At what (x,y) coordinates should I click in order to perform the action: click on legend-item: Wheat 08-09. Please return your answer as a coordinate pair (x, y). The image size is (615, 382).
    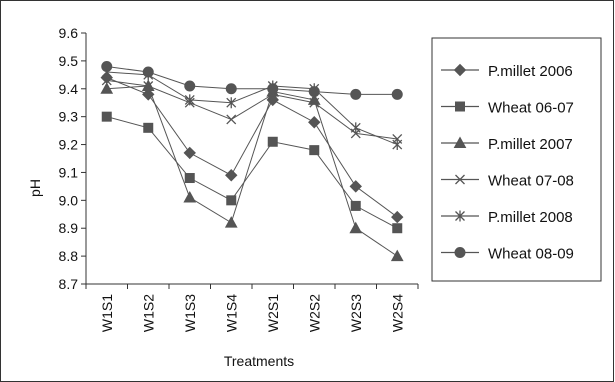
    Looking at the image, I should click on (507, 254).